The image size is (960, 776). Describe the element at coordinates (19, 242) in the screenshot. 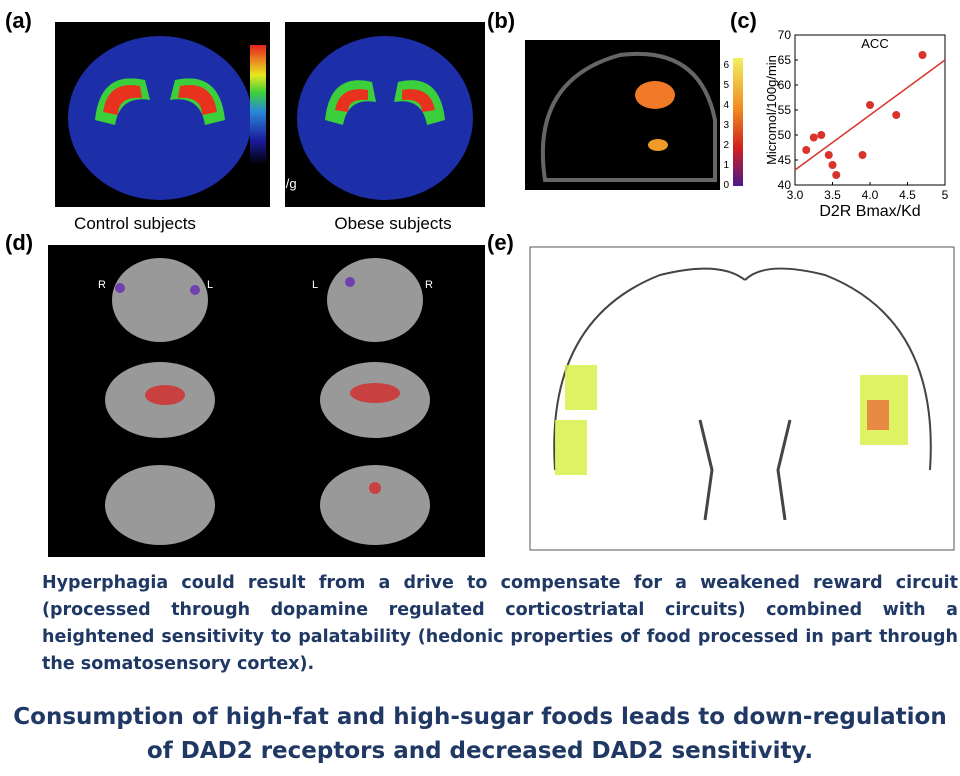

I see `panel-label: (d)` at that location.